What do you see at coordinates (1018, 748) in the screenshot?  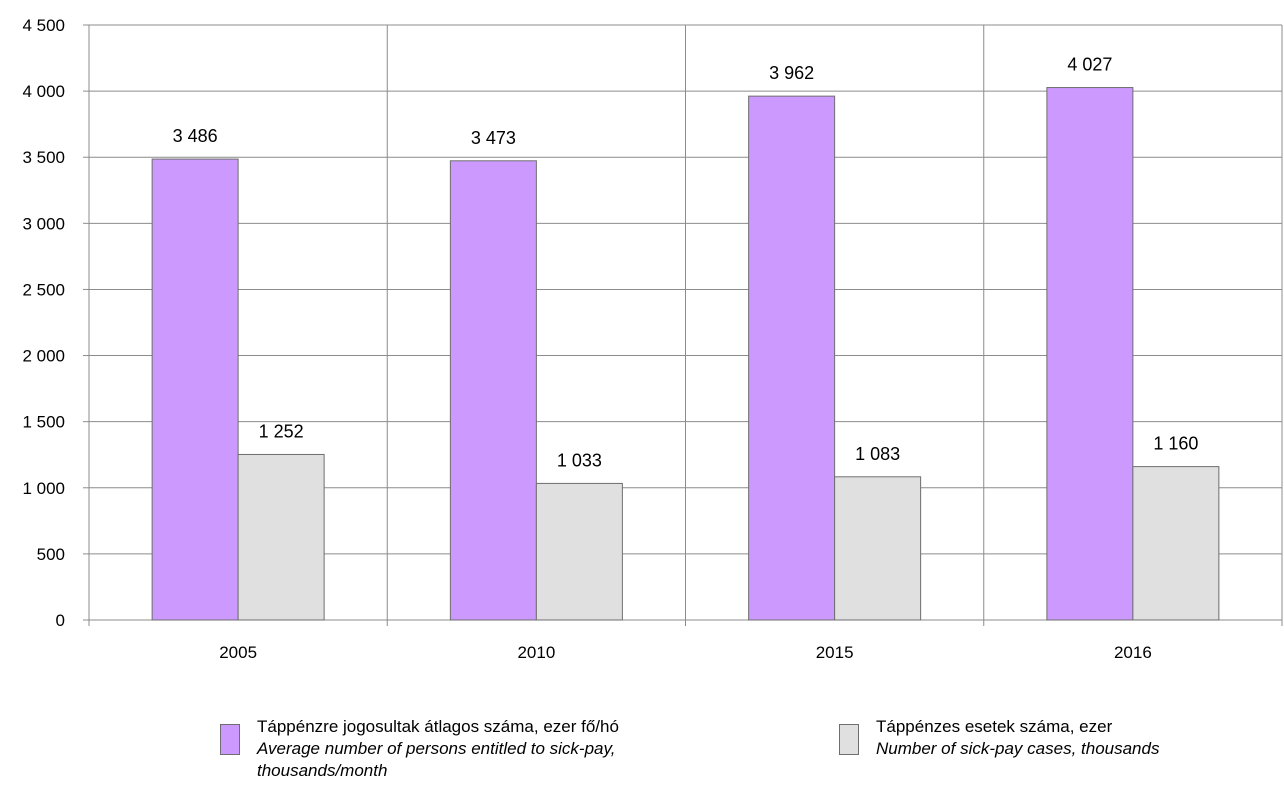 I see `legend-label-en: Number of sick-pay cases, thousands` at bounding box center [1018, 748].